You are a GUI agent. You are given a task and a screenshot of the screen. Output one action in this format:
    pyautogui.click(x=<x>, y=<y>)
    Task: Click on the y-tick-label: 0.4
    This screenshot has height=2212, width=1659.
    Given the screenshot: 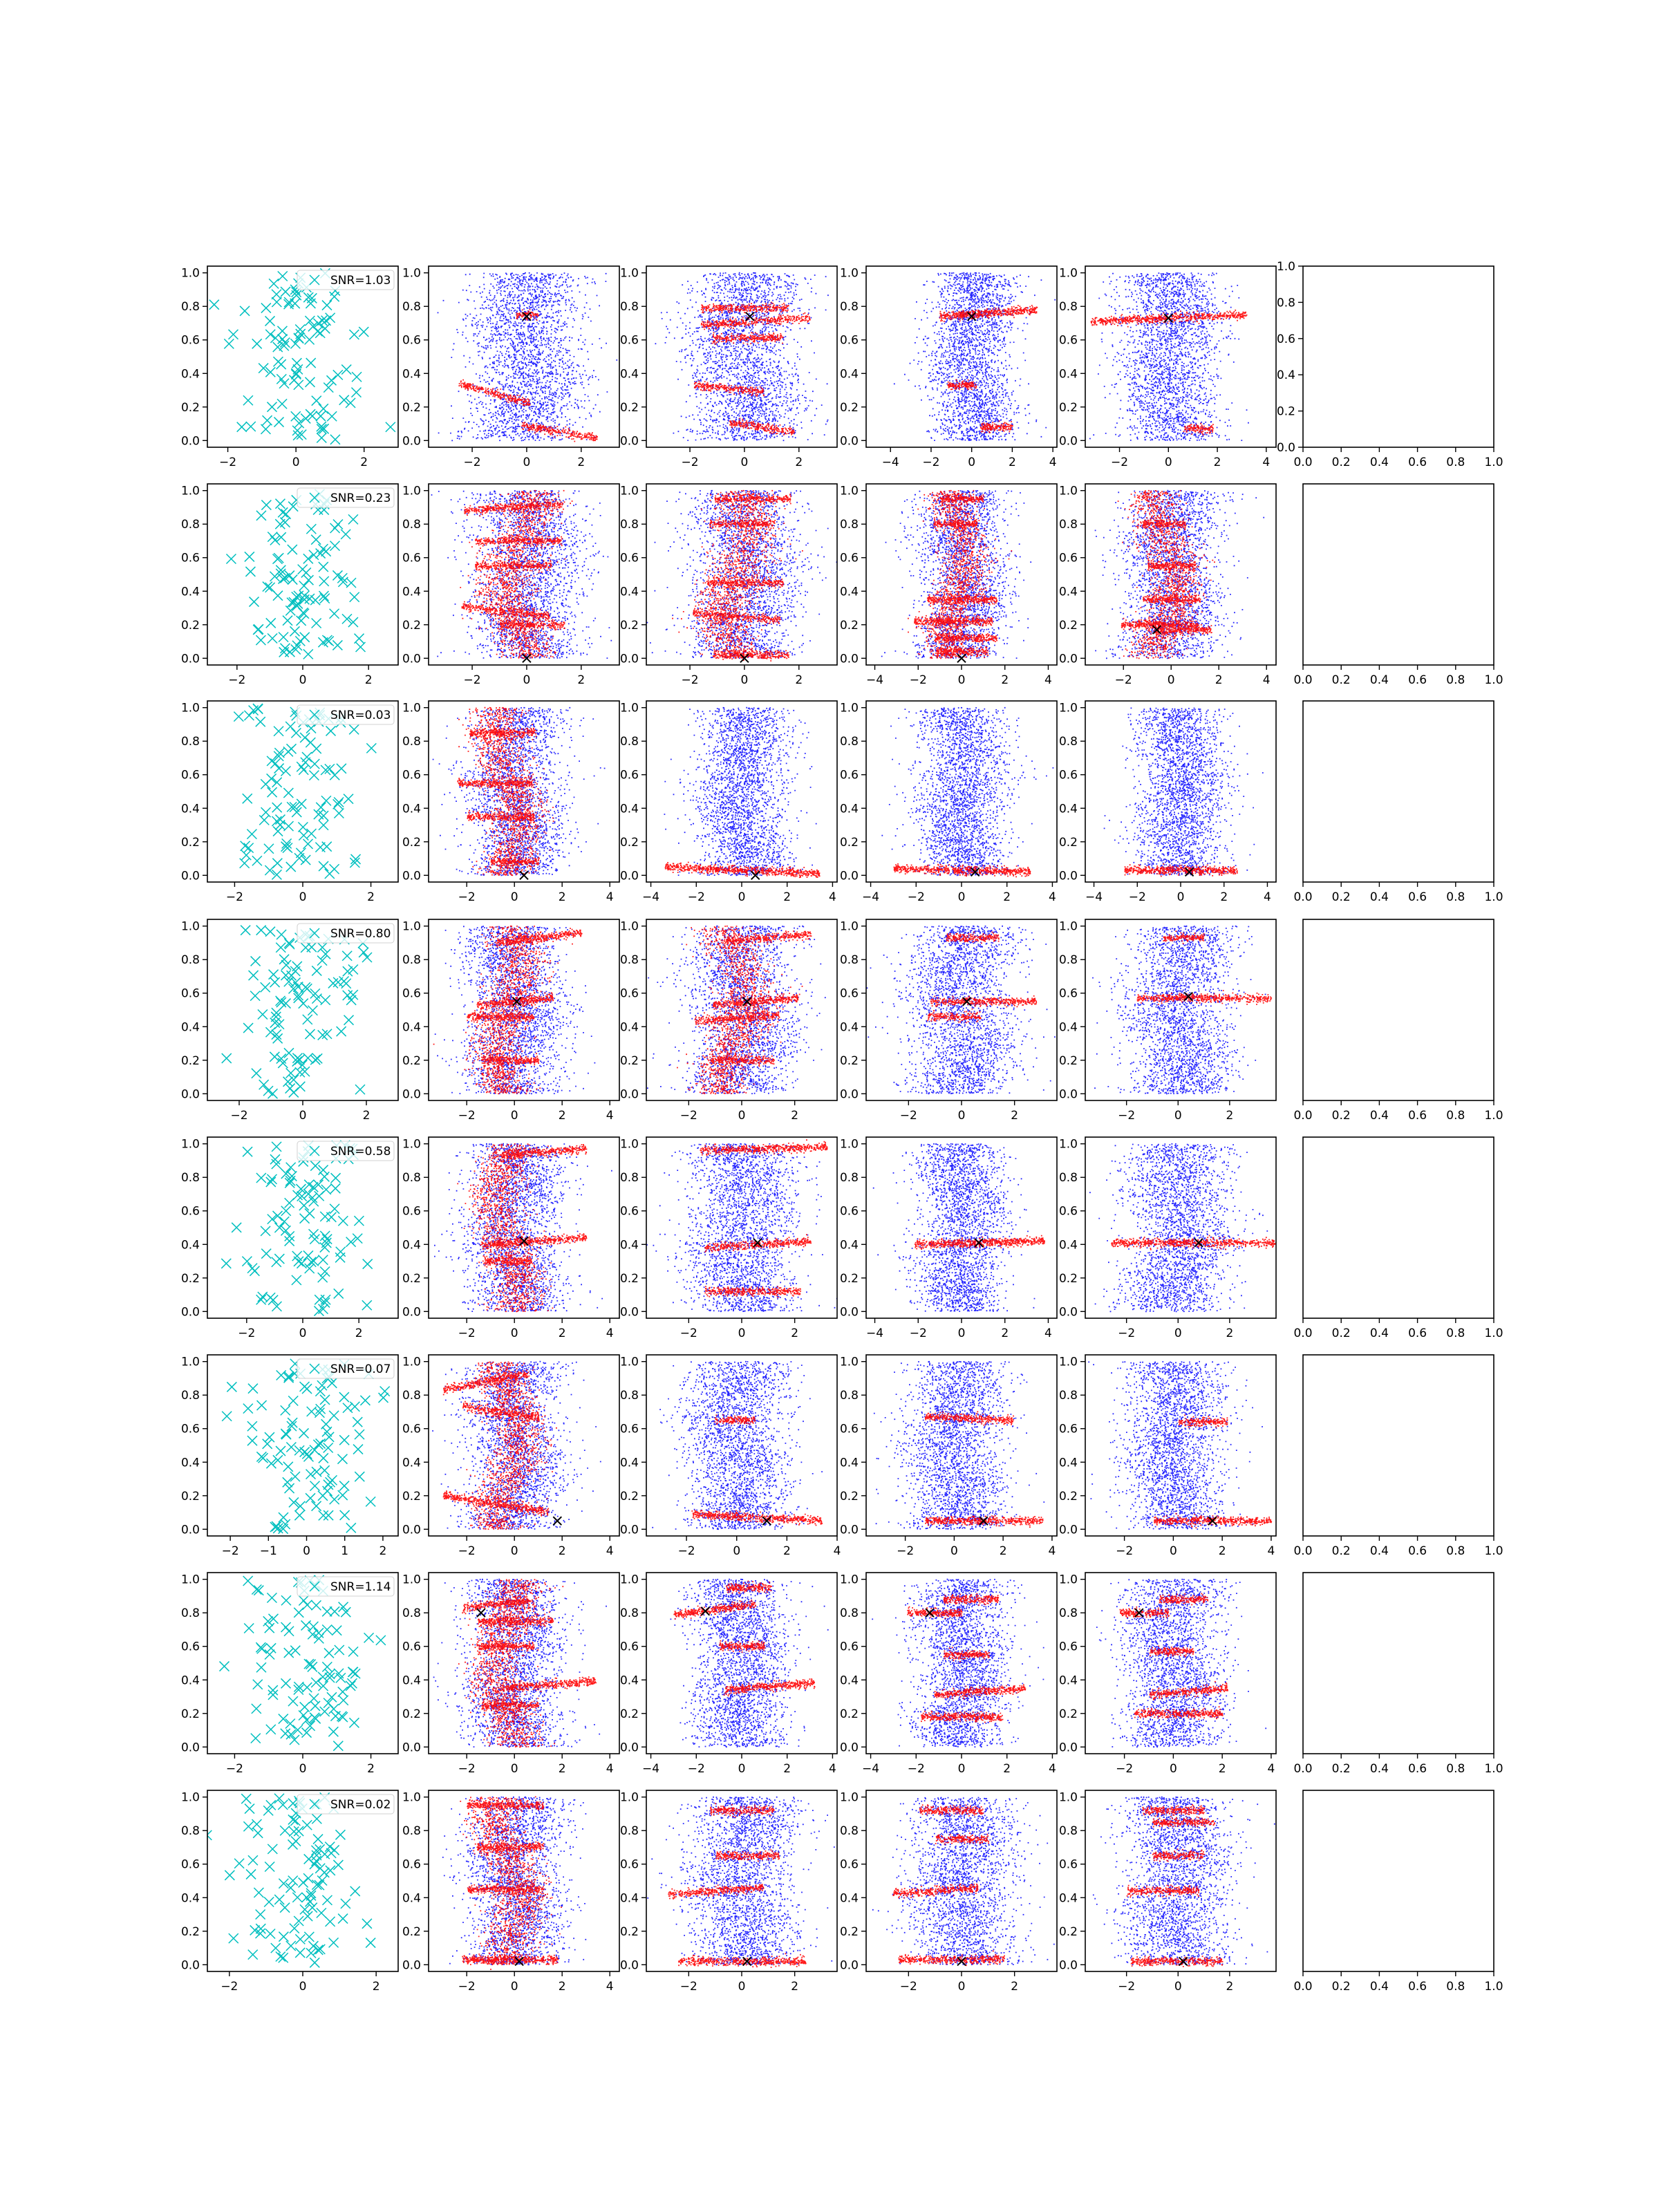 What is the action you would take?
    pyautogui.click(x=1286, y=375)
    